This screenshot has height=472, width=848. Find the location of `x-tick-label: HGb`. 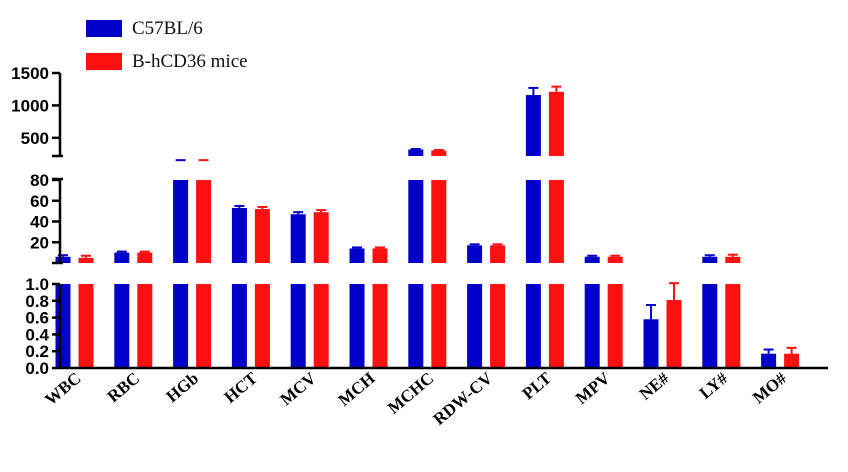

x-tick-label: HGb is located at coordinates (182, 388).